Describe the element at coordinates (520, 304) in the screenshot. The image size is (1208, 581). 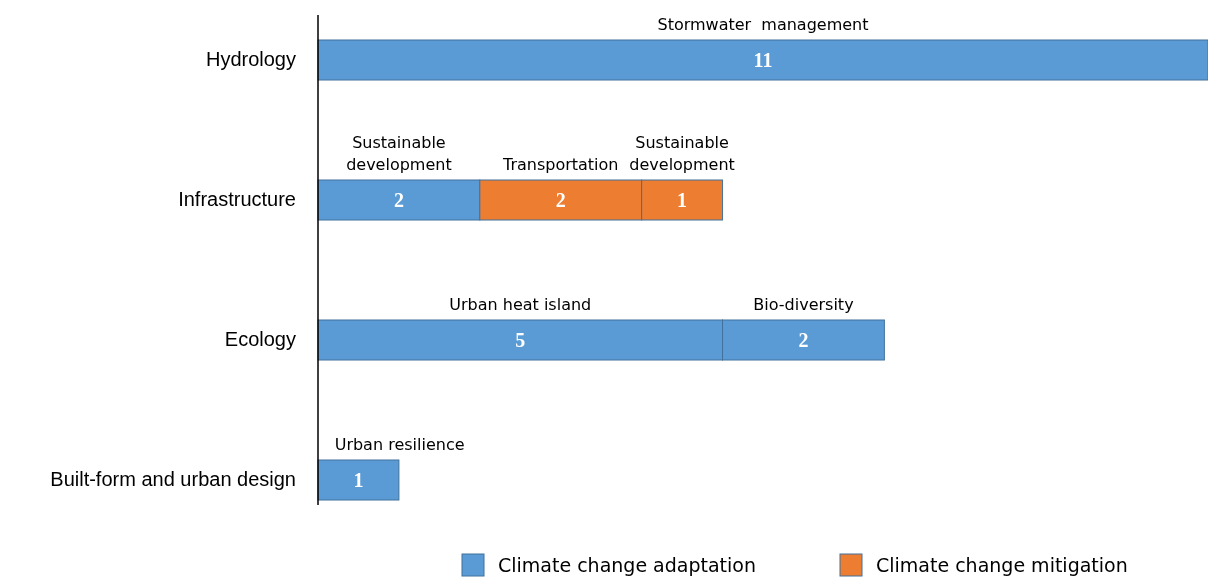
I see `annotation: Urban heat island` at that location.